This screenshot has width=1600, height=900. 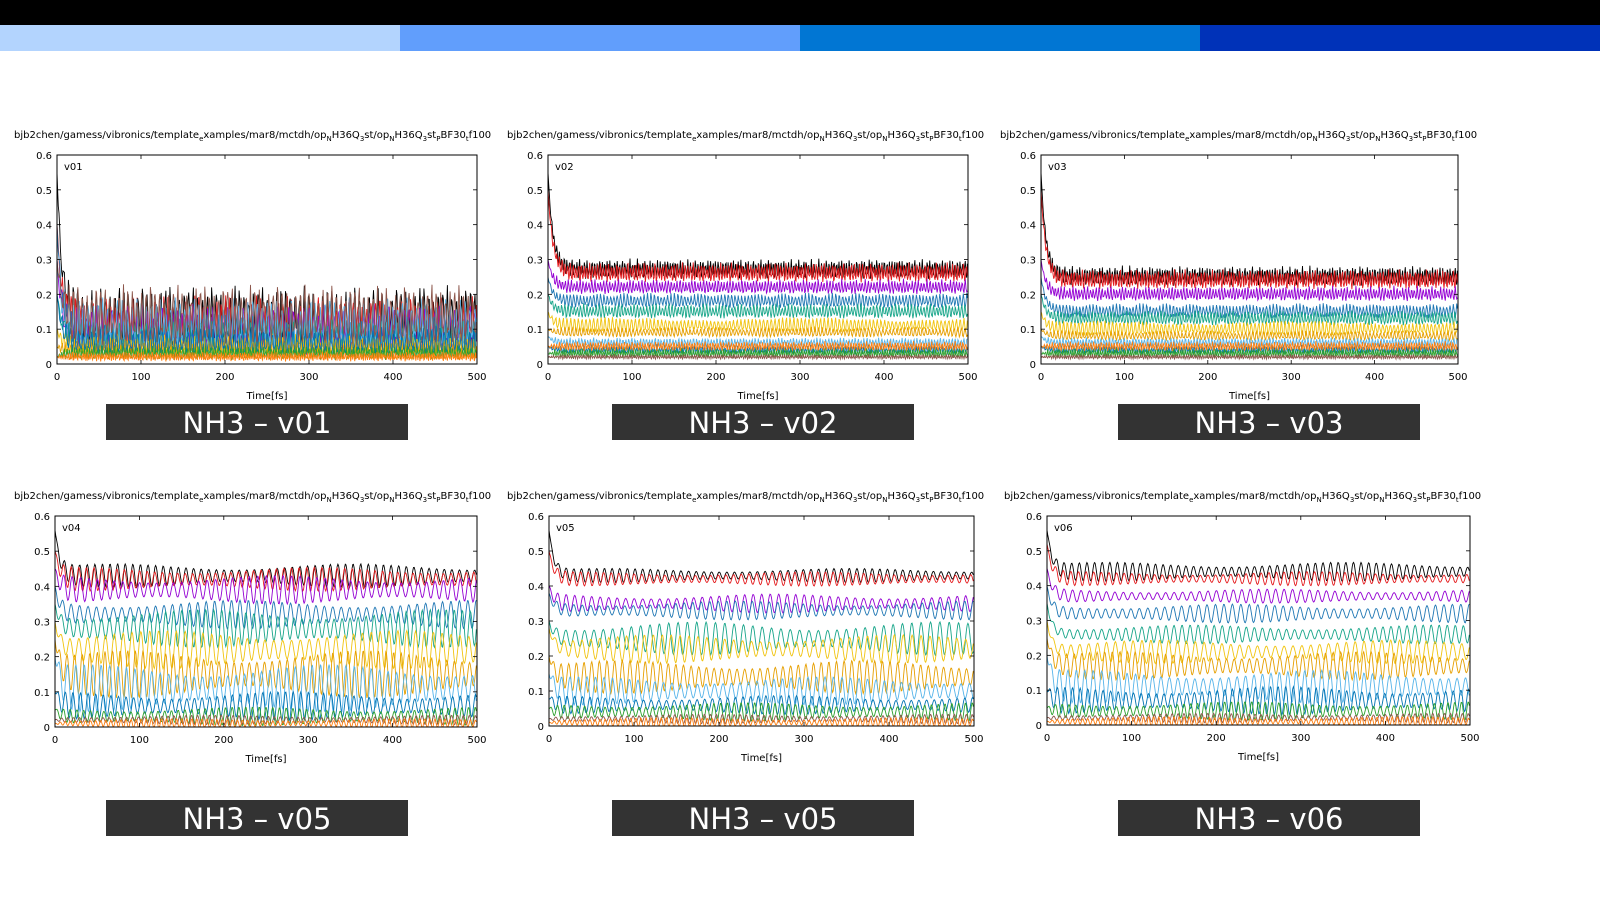 I want to click on caption-label: NH3 – v05, so click(x=257, y=818).